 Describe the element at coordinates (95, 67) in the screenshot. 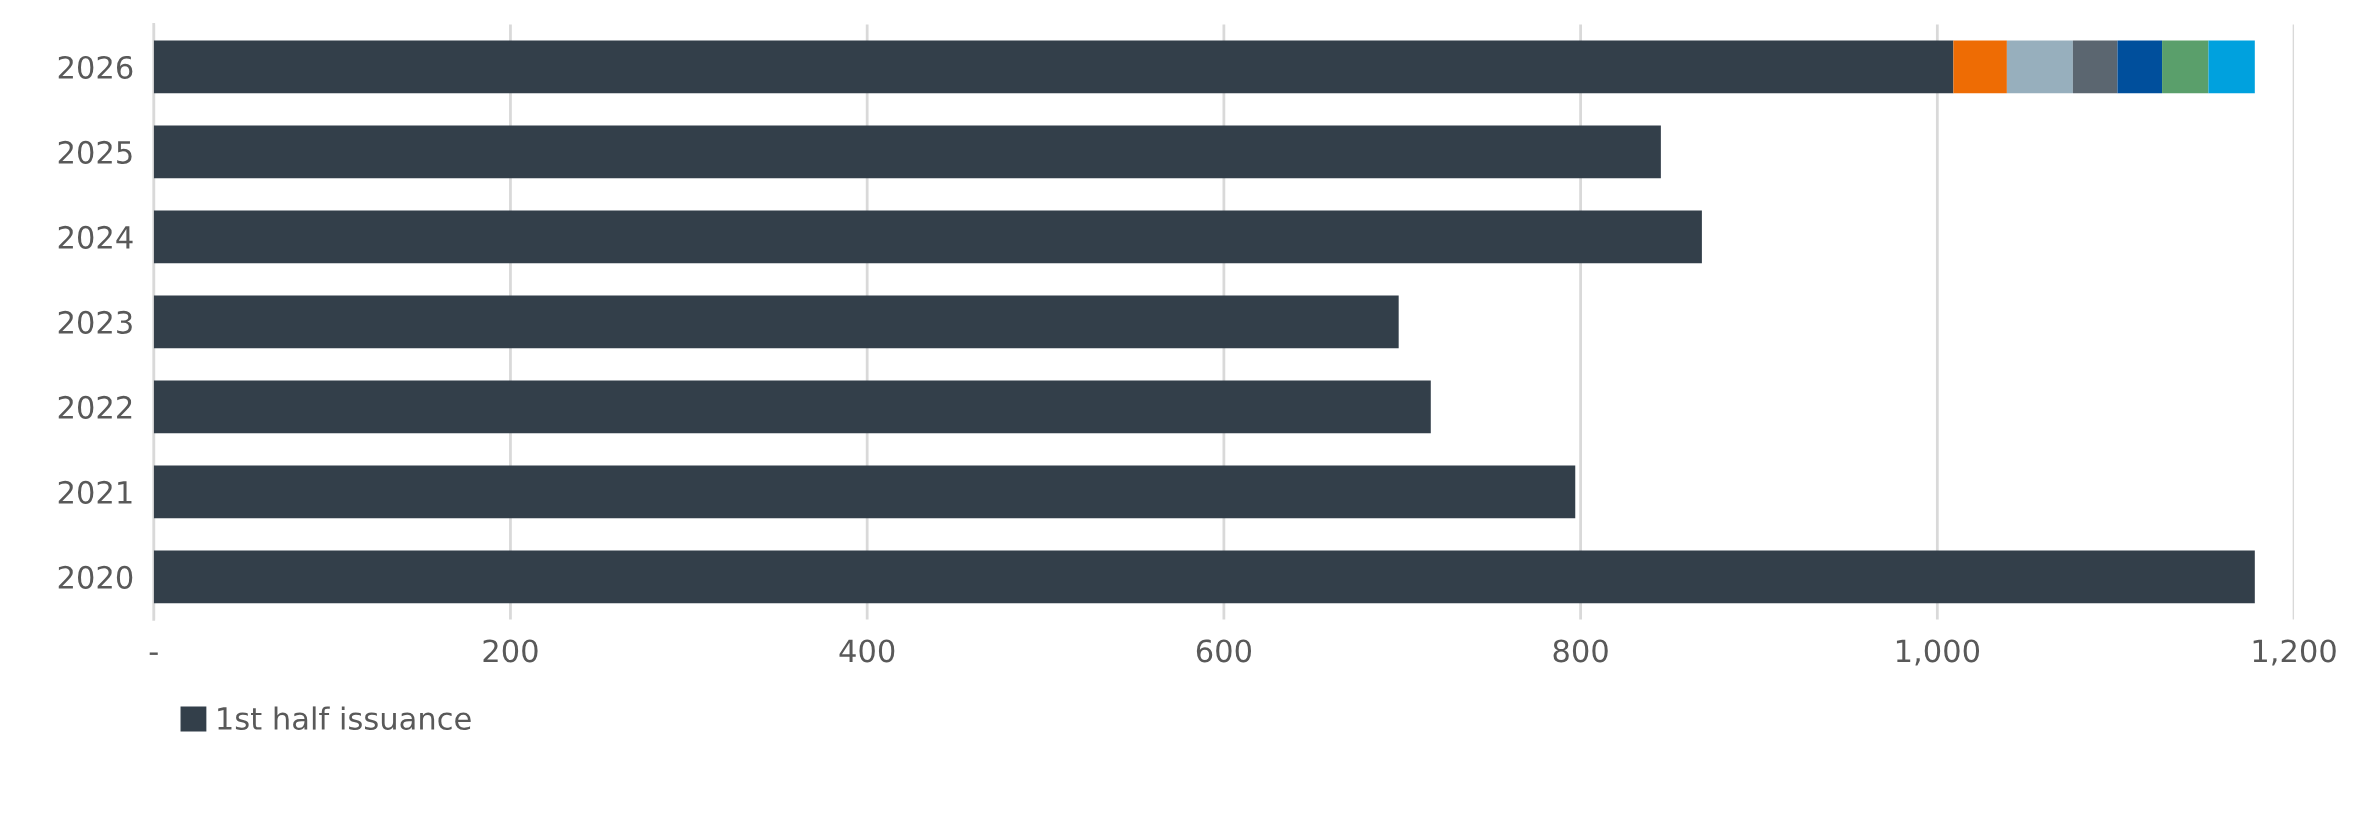

I see `y-tick-label: 2026` at that location.